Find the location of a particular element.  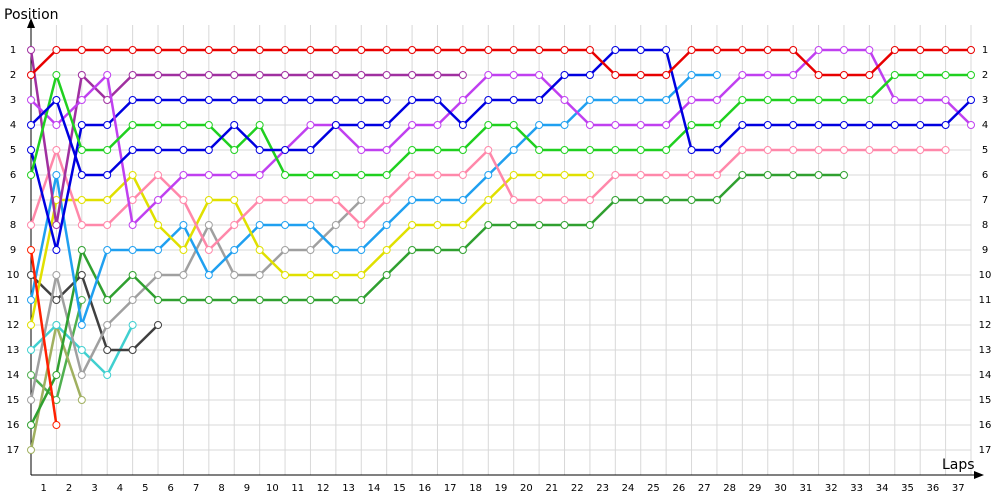

y-tick-label: 7 is located at coordinates (13, 200).